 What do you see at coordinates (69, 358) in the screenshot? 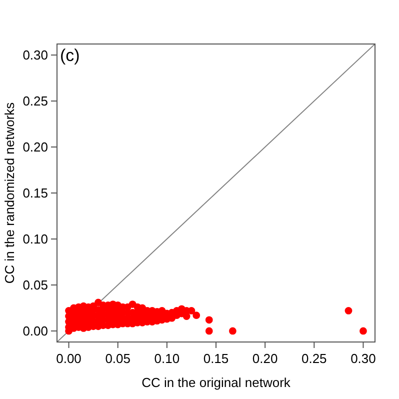
I see `x-tick-label: 0.00` at bounding box center [69, 358].